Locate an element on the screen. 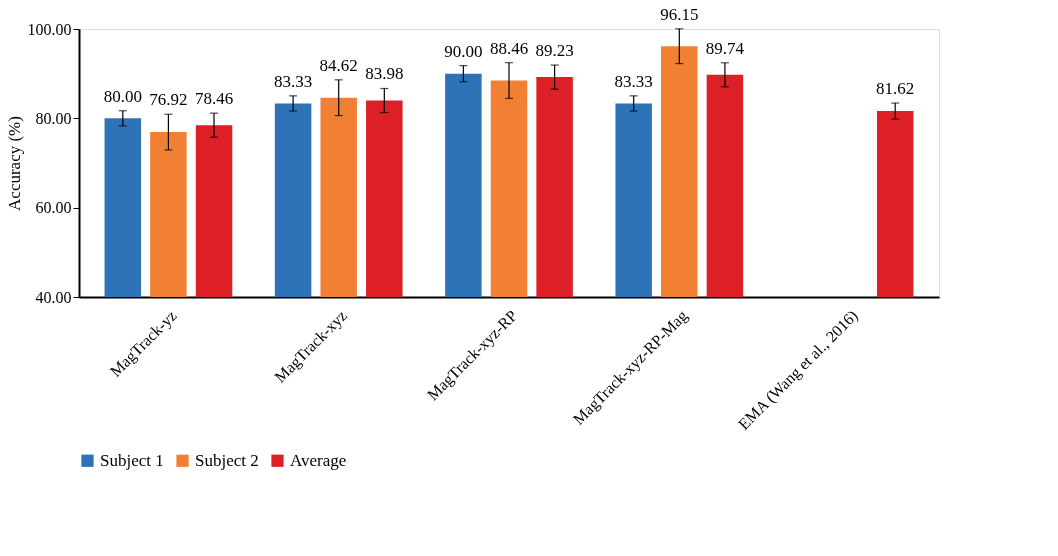 The image size is (1058, 556). data-label: 83.98 is located at coordinates (384, 74).